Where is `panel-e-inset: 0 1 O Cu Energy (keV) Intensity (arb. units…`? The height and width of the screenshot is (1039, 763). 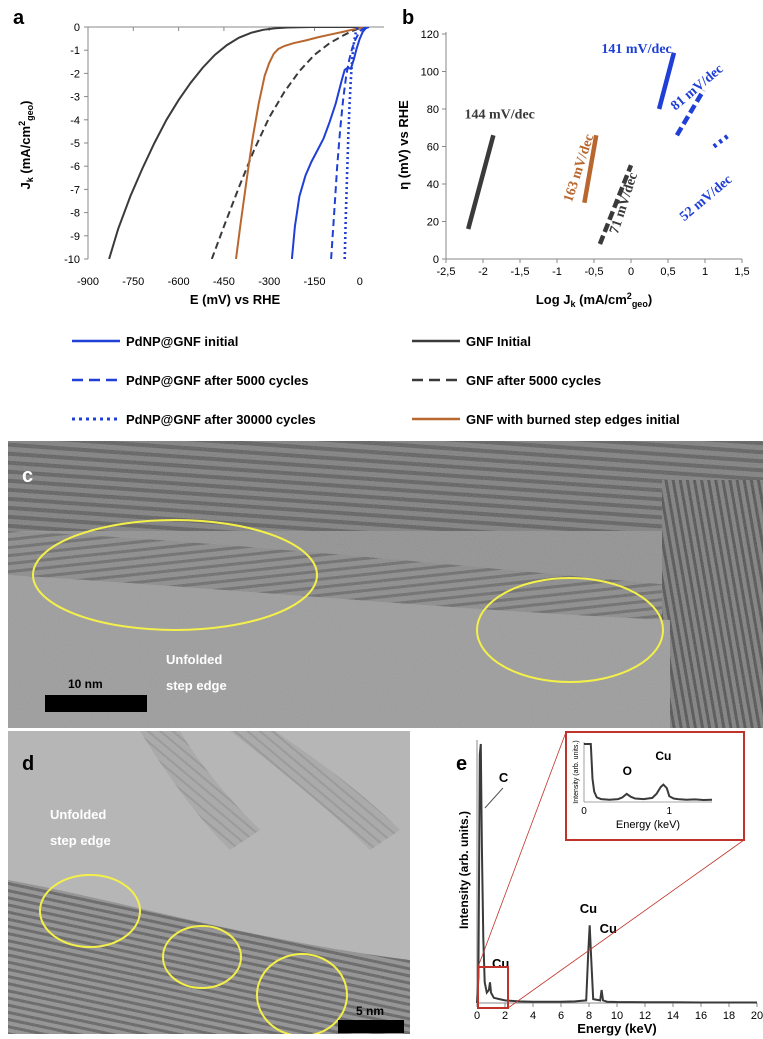
panel-e-inset: 0 1 O Cu Energy (keV) Intensity (arb. units… is located at coordinates (655, 786).